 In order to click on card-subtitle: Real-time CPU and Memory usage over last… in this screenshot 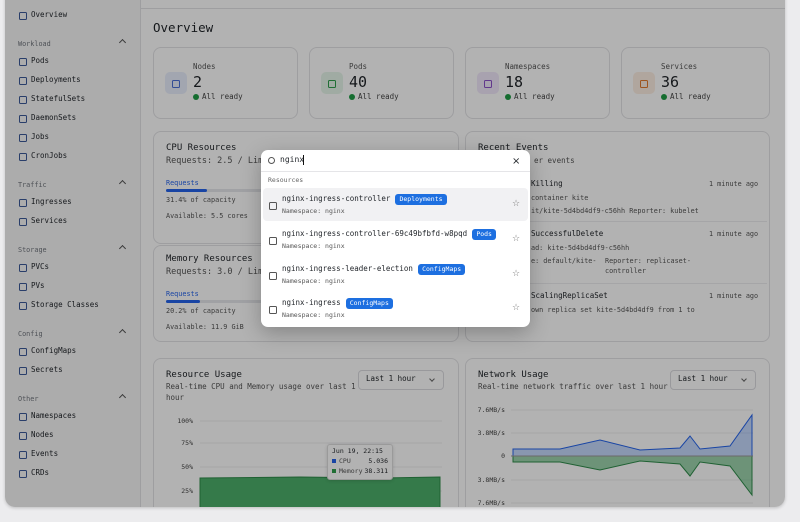, I will do `click(261, 386)`.